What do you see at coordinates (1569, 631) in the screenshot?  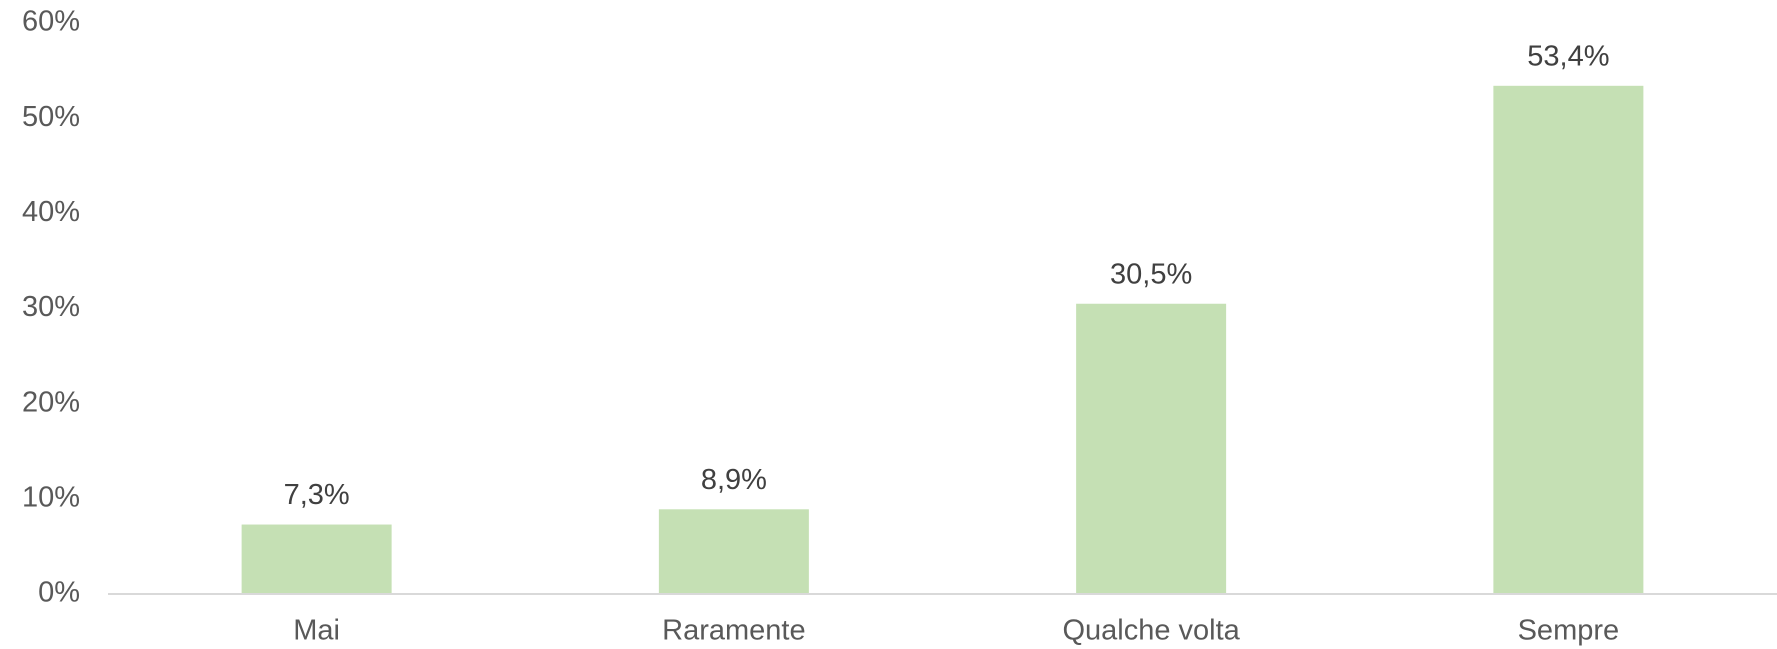 I see `x-tick-label: Sempre` at bounding box center [1569, 631].